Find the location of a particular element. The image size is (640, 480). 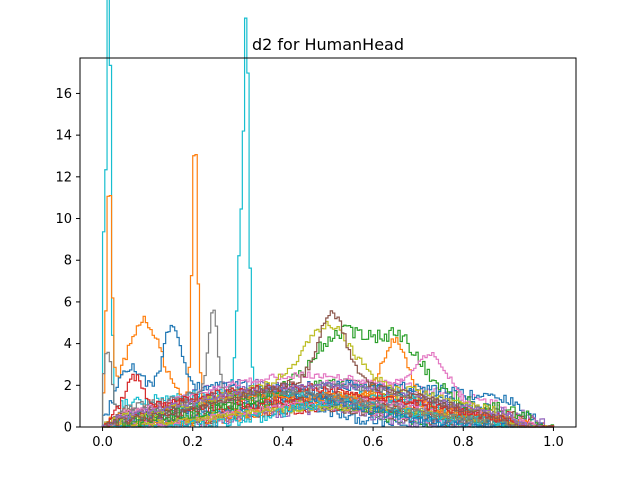

y-axis: 0 2 4 6 8 10 12 14 16 is located at coordinates (67, 261).